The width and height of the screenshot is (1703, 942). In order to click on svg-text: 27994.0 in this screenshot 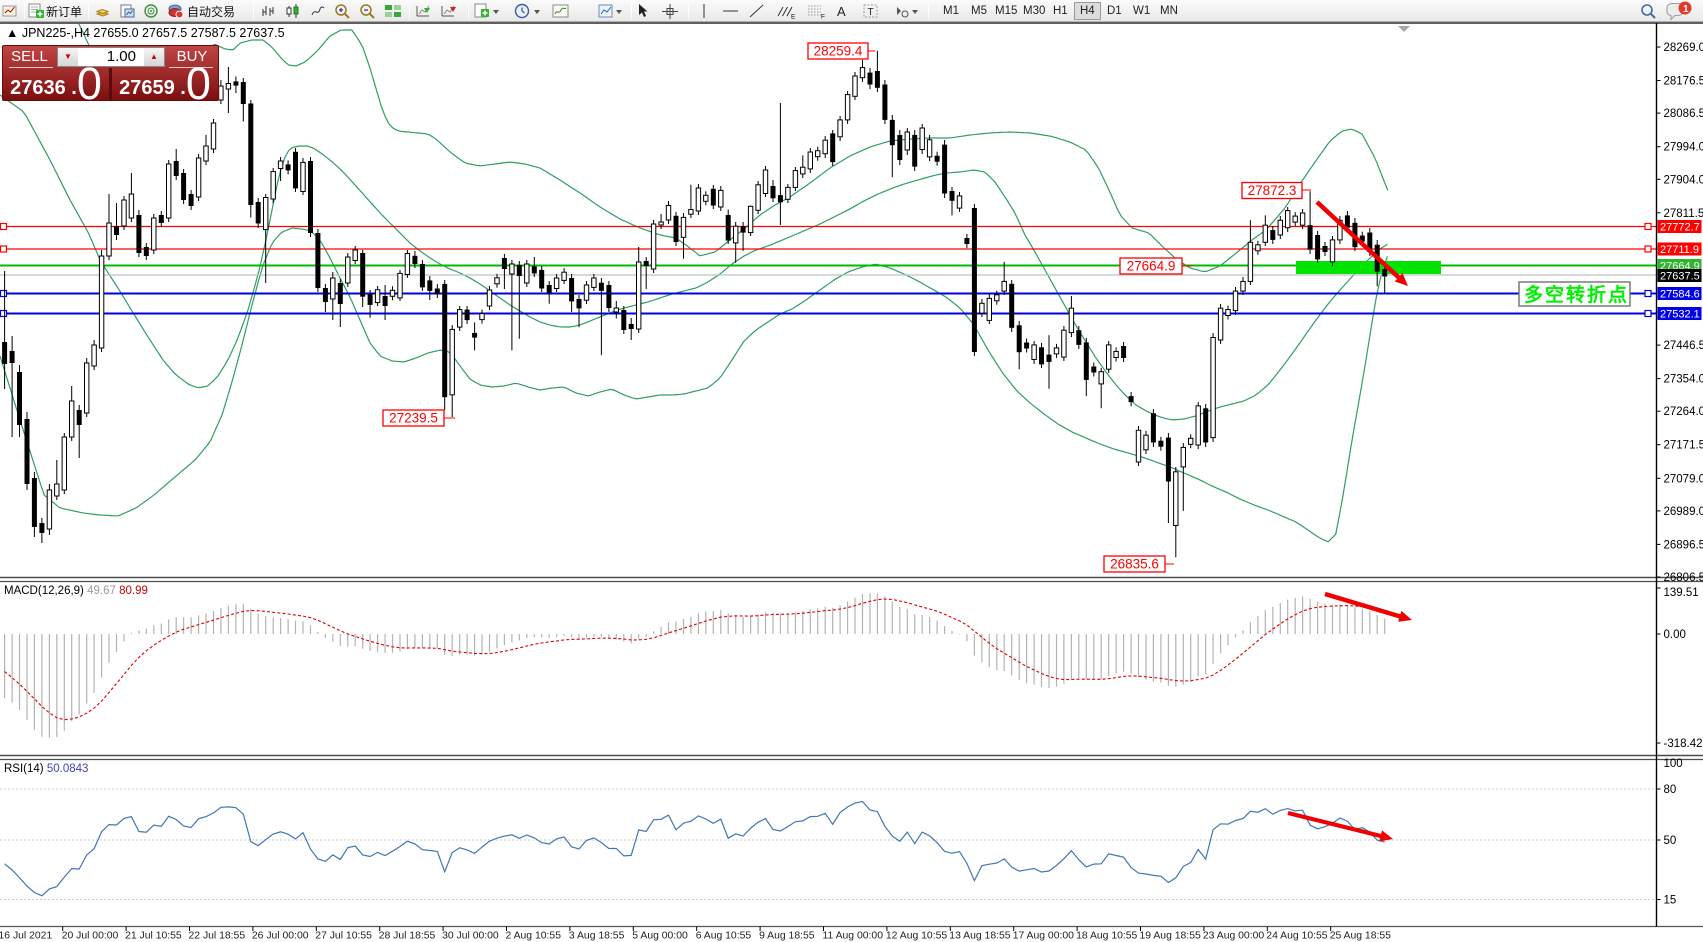, I will do `click(1683, 148)`.